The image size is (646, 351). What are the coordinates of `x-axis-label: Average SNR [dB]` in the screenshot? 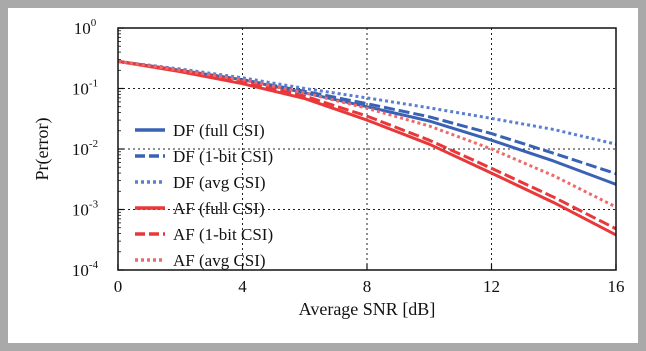 It's located at (367, 309).